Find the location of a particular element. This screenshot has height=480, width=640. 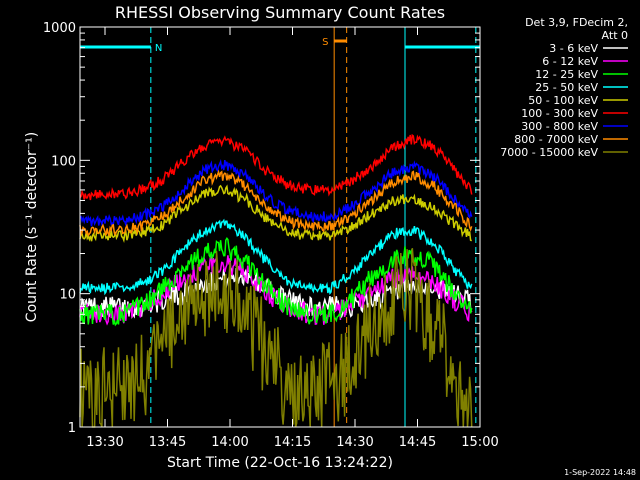

legend-label-7: 800 - 7000 keV is located at coordinates (556, 139).